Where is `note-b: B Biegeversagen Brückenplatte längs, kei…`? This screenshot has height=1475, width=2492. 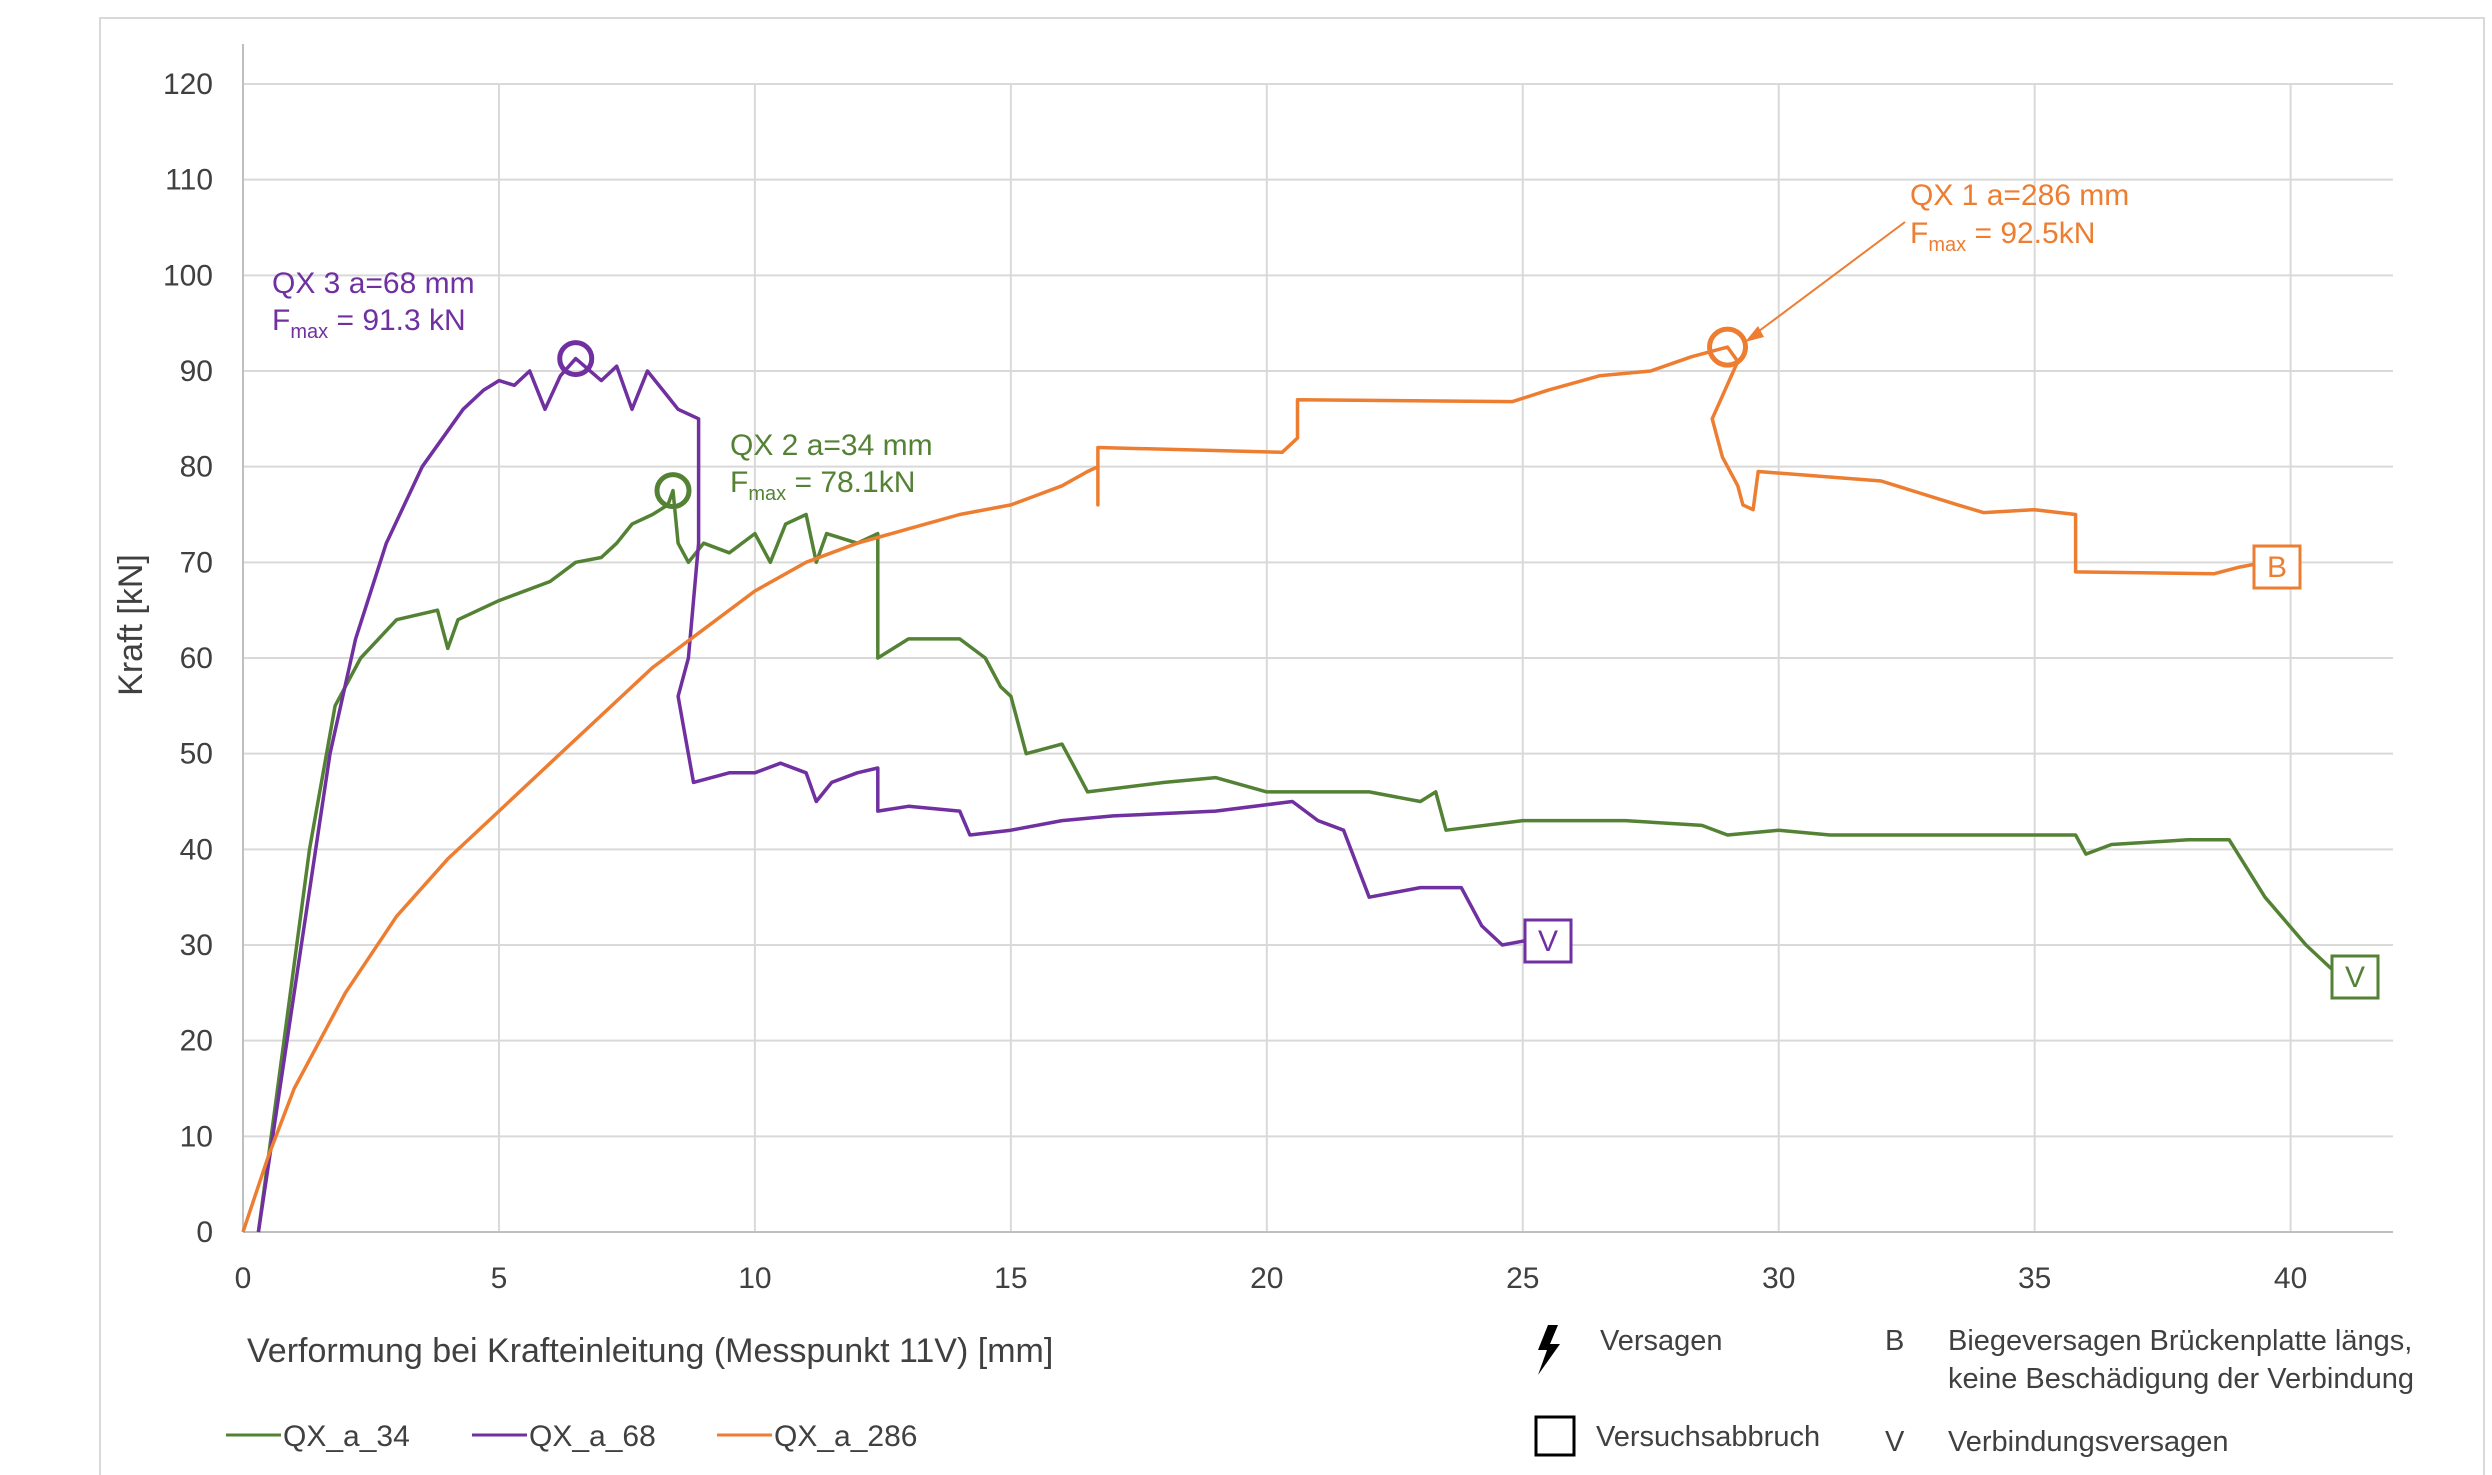
note-b: B Biegeversagen Brückenplatte längs, kei… is located at coordinates (2149, 1360).